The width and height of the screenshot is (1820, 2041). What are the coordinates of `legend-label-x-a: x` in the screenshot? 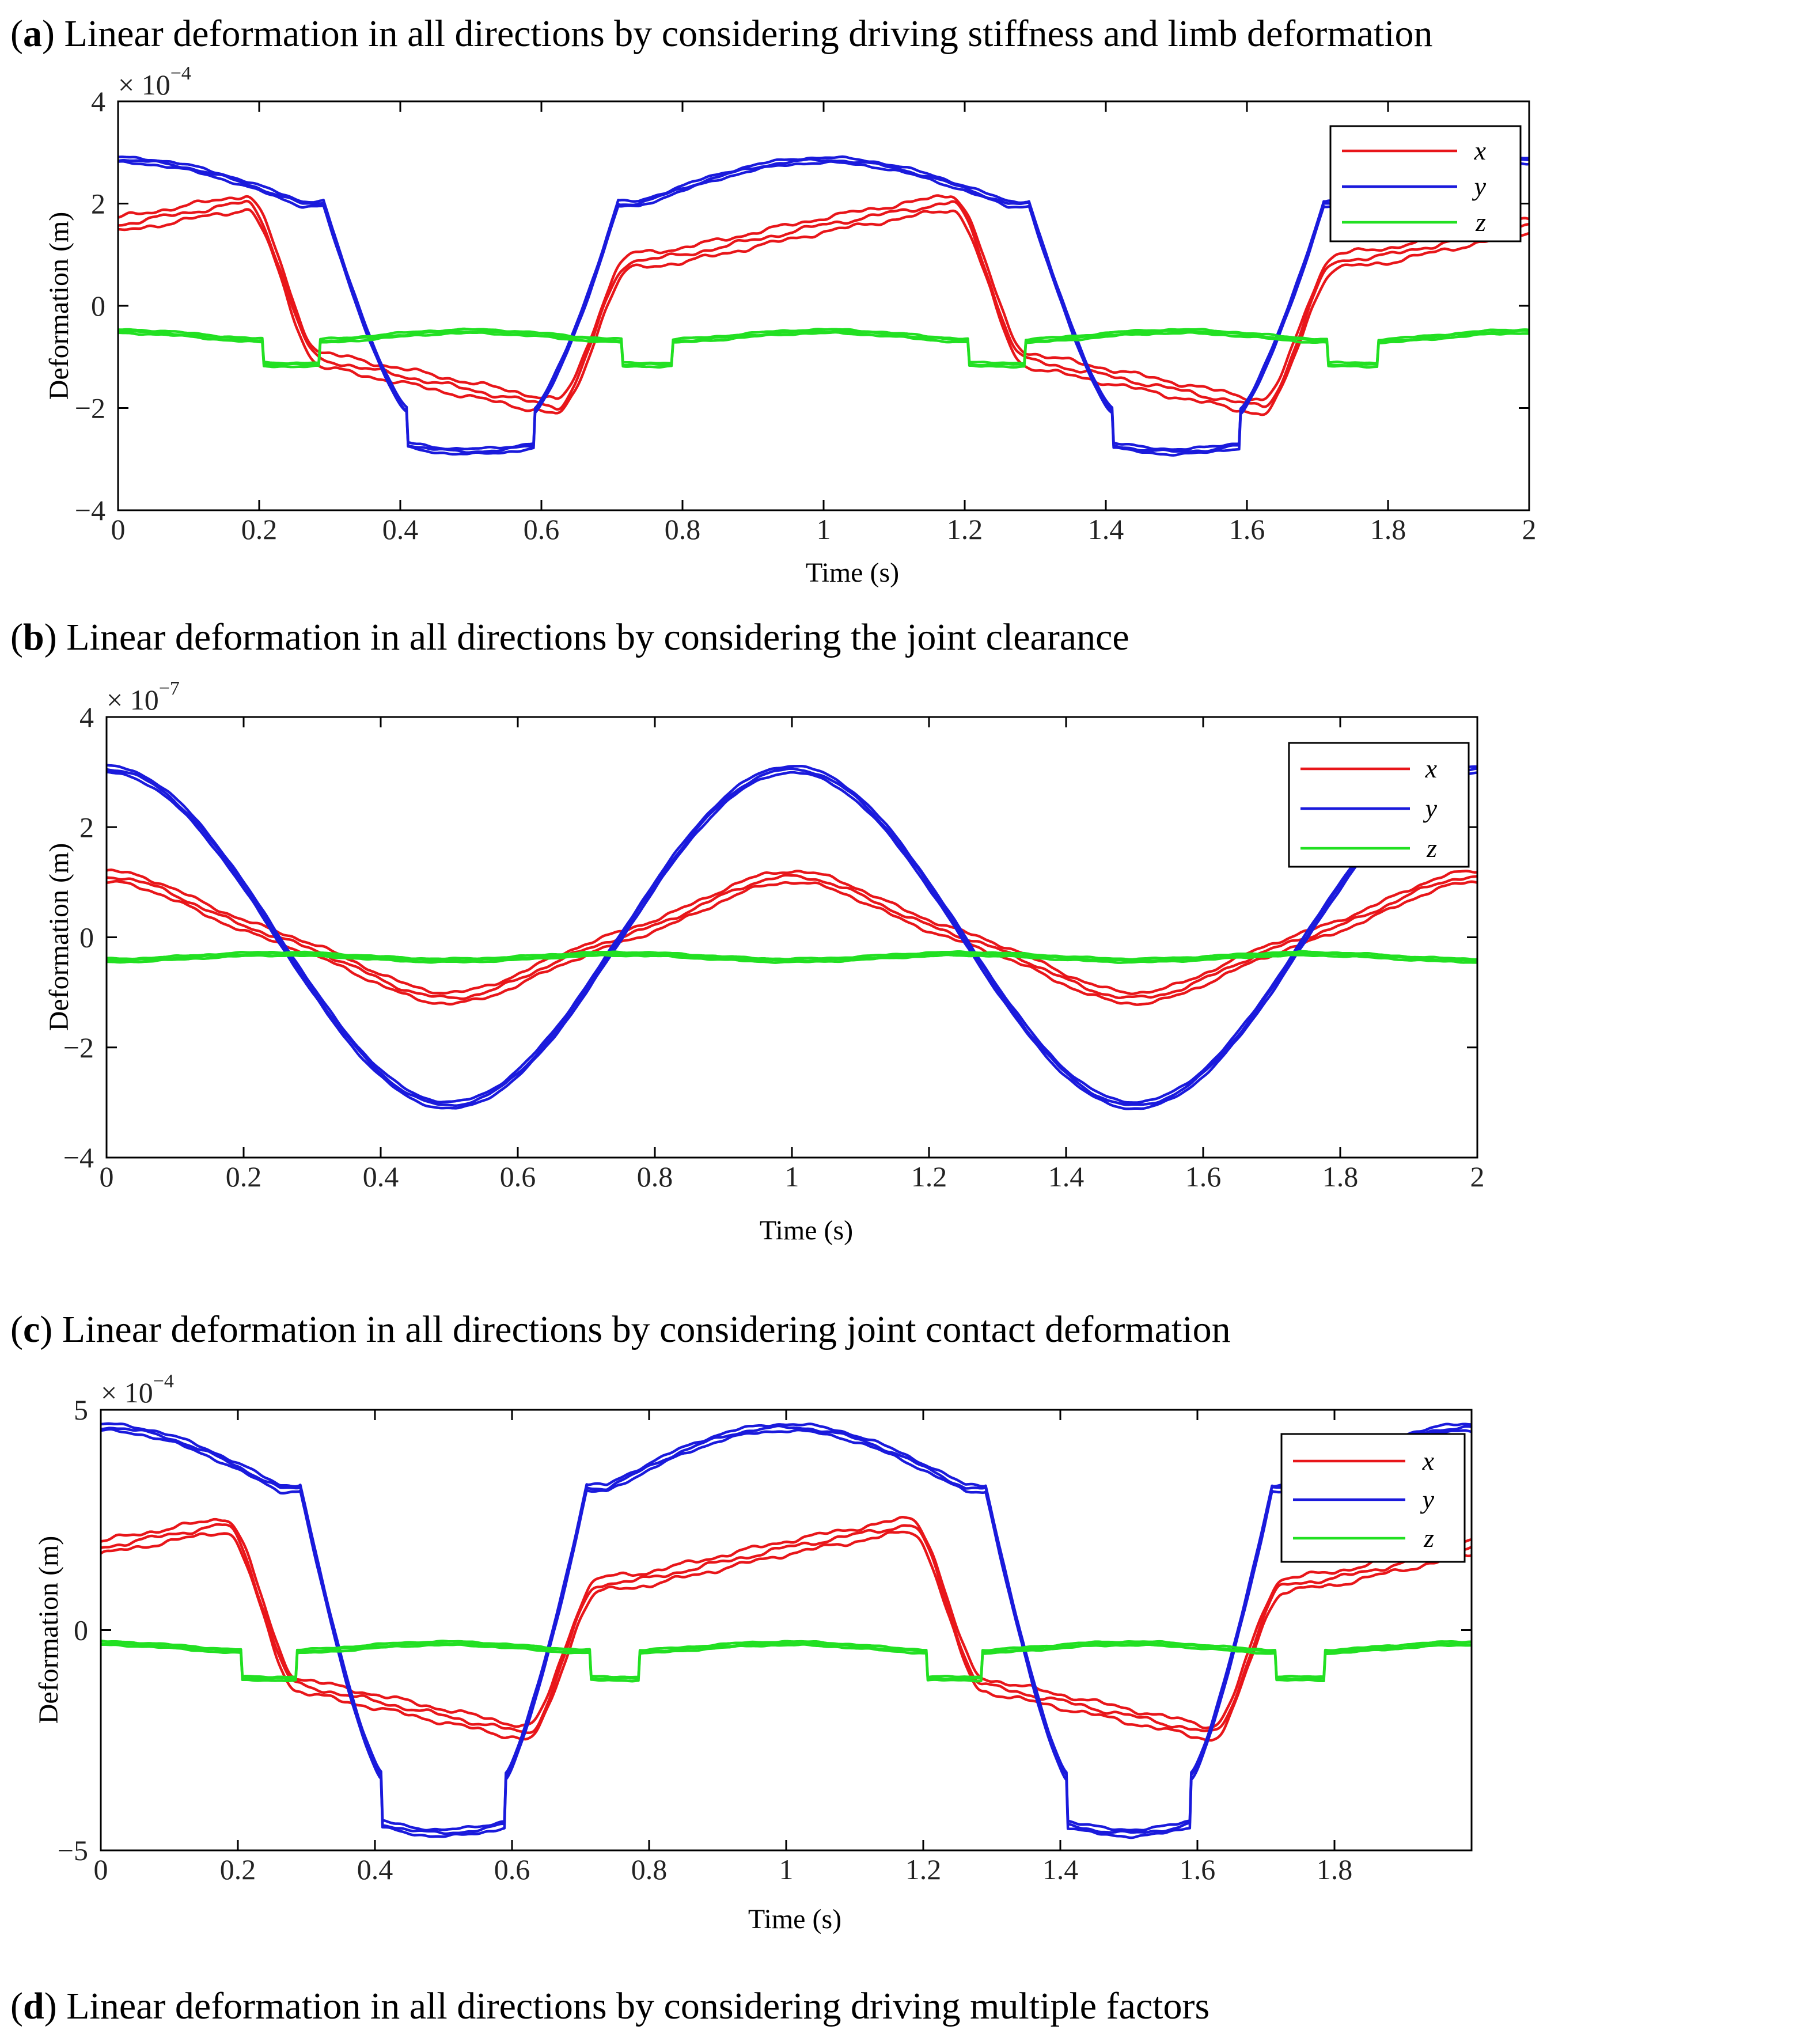 It's located at (1480, 150).